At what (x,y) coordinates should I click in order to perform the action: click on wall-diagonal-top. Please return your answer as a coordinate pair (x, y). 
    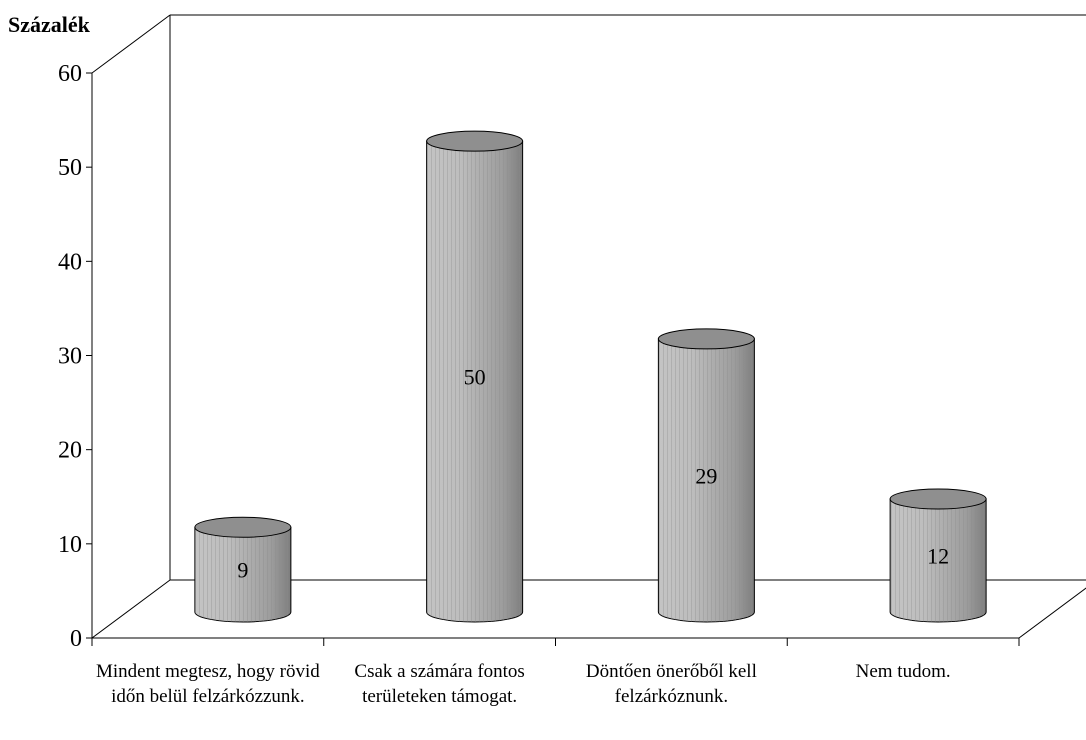
    Looking at the image, I should click on (131, 44).